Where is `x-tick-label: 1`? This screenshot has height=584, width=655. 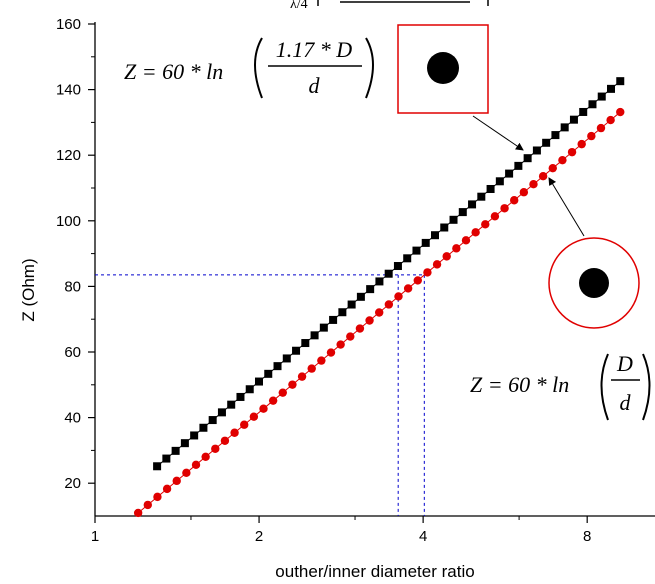
x-tick-label: 1 is located at coordinates (95, 536).